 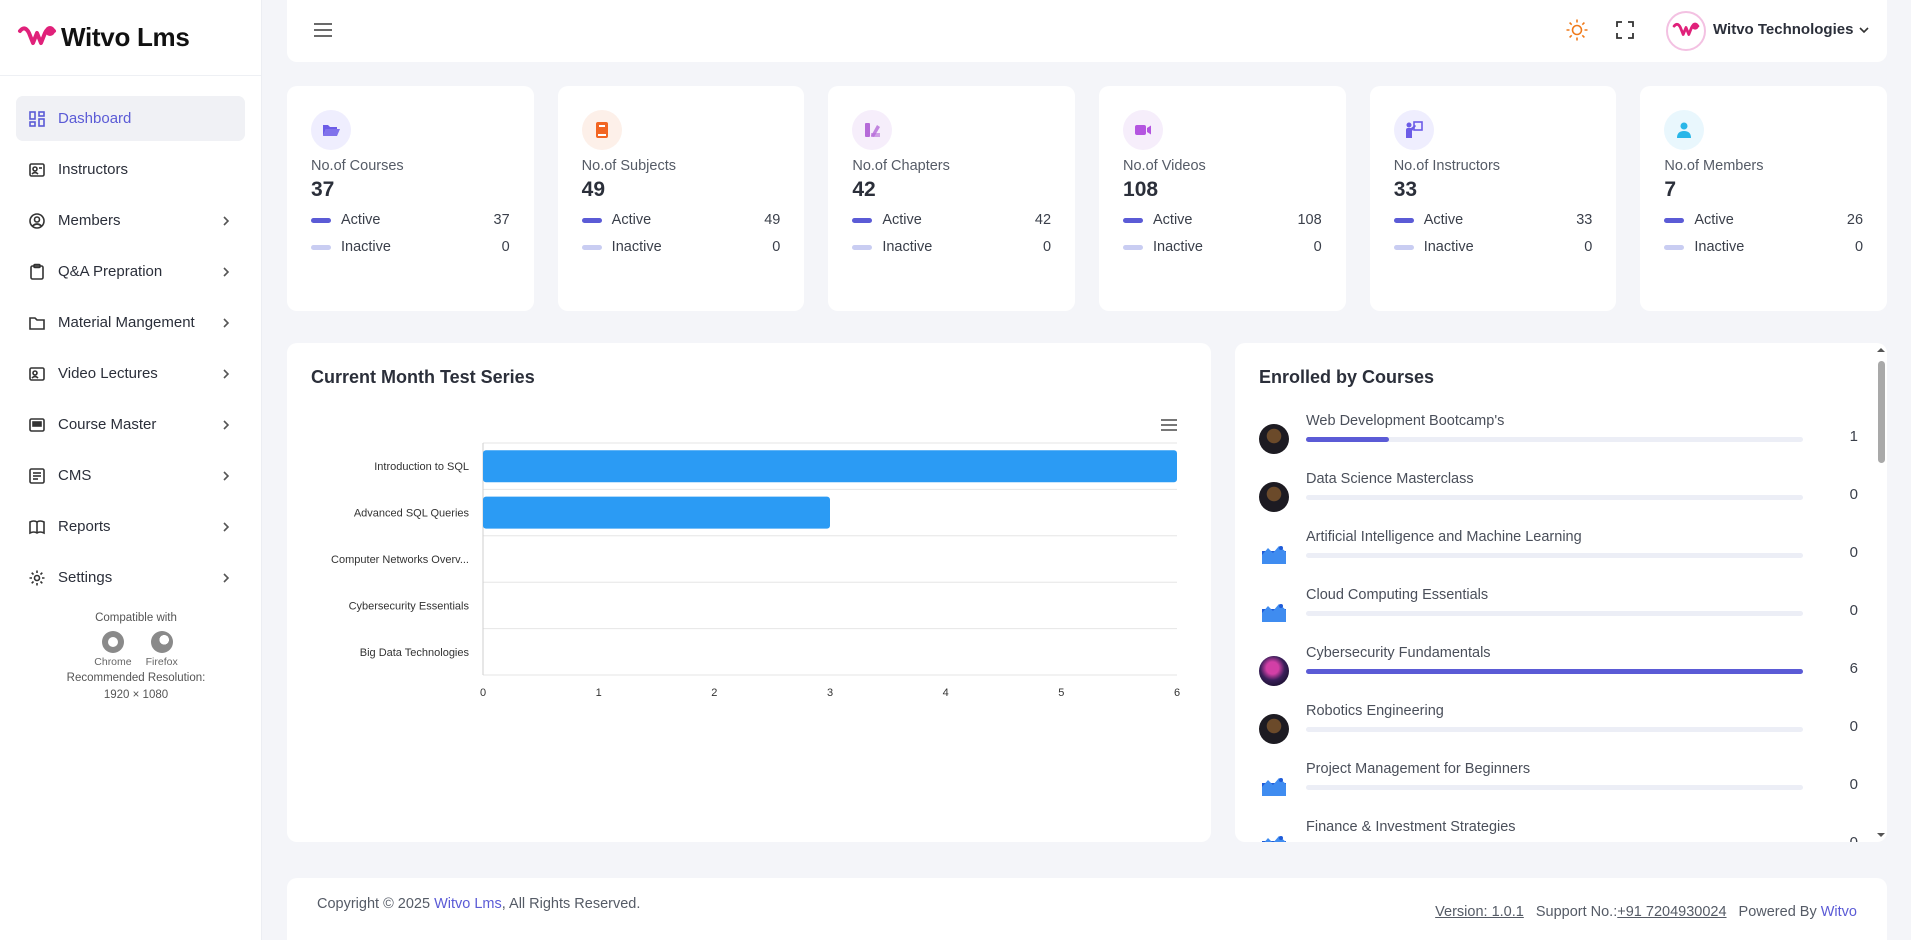 What do you see at coordinates (161, 642) in the screenshot?
I see `firefox-icon` at bounding box center [161, 642].